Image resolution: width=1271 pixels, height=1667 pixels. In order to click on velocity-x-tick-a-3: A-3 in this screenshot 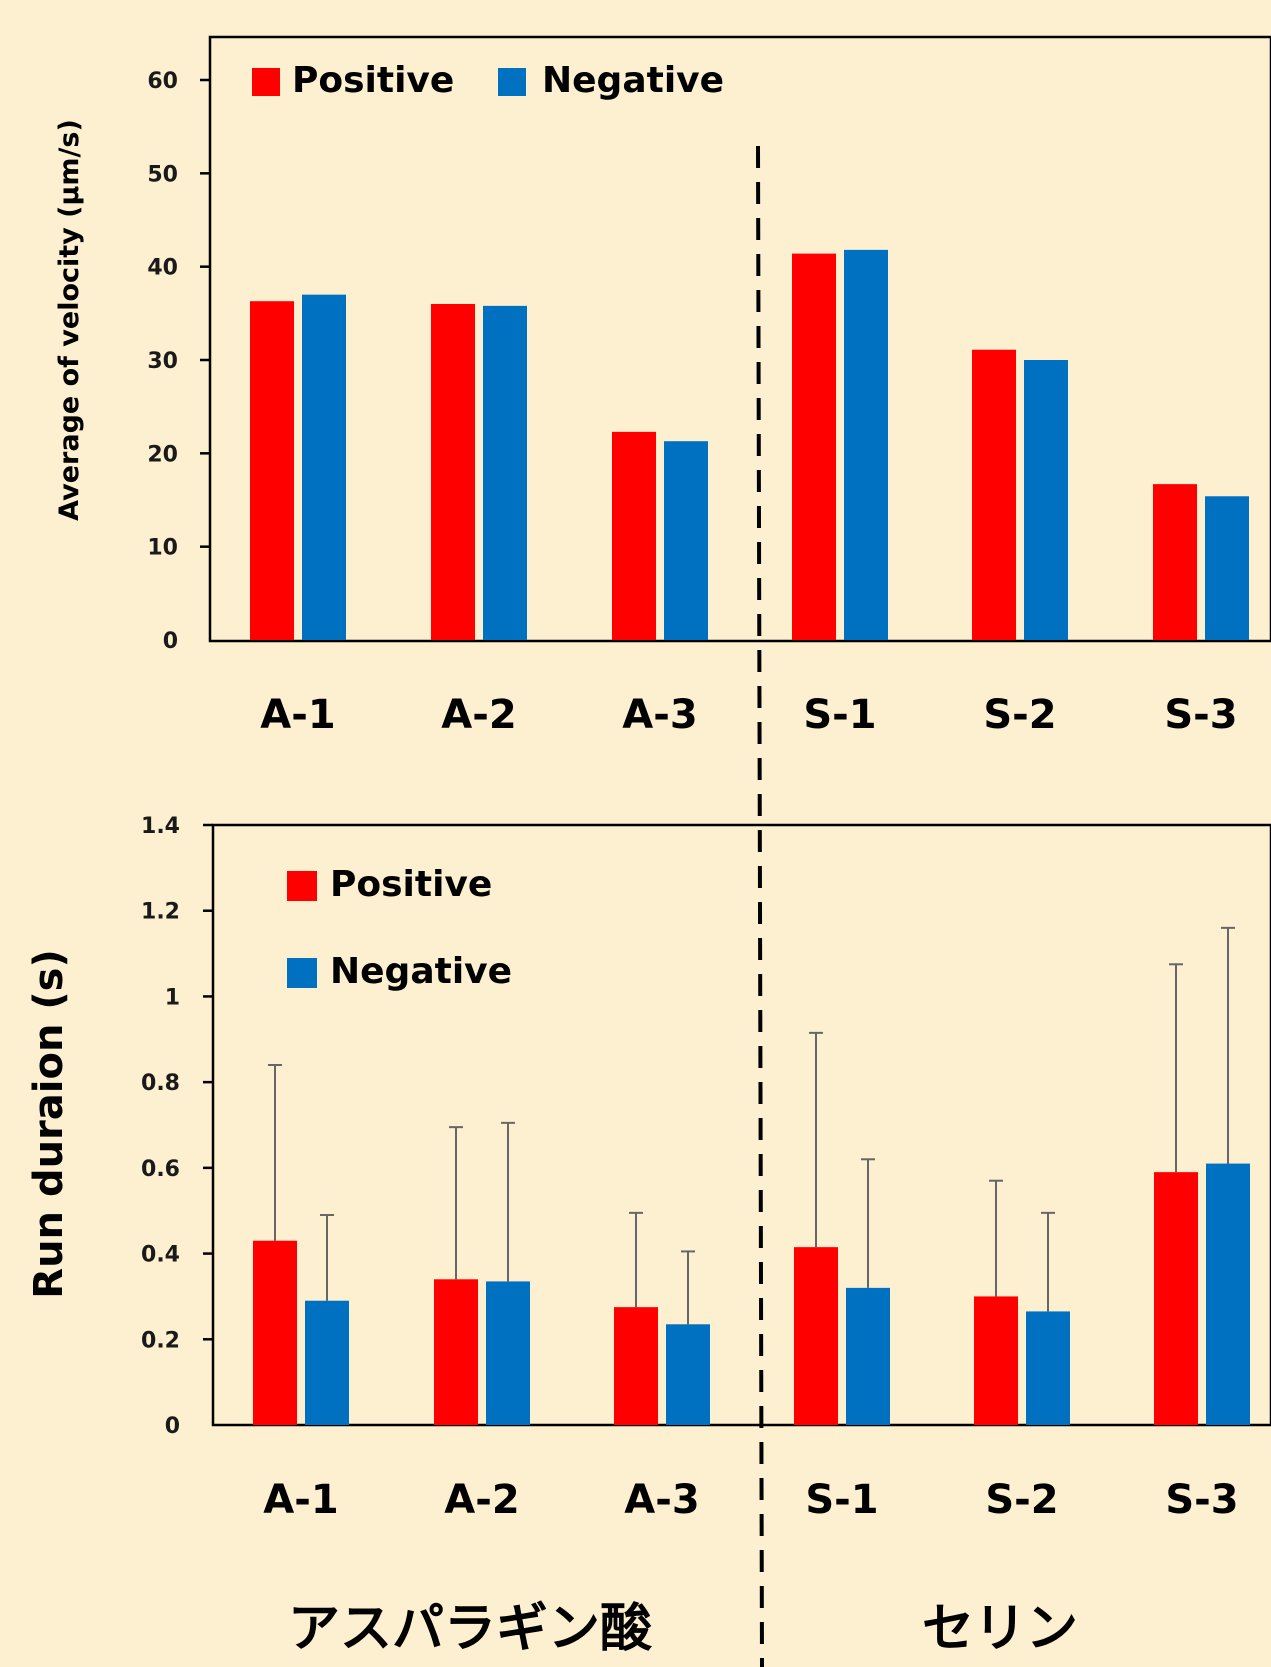, I will do `click(659, 715)`.